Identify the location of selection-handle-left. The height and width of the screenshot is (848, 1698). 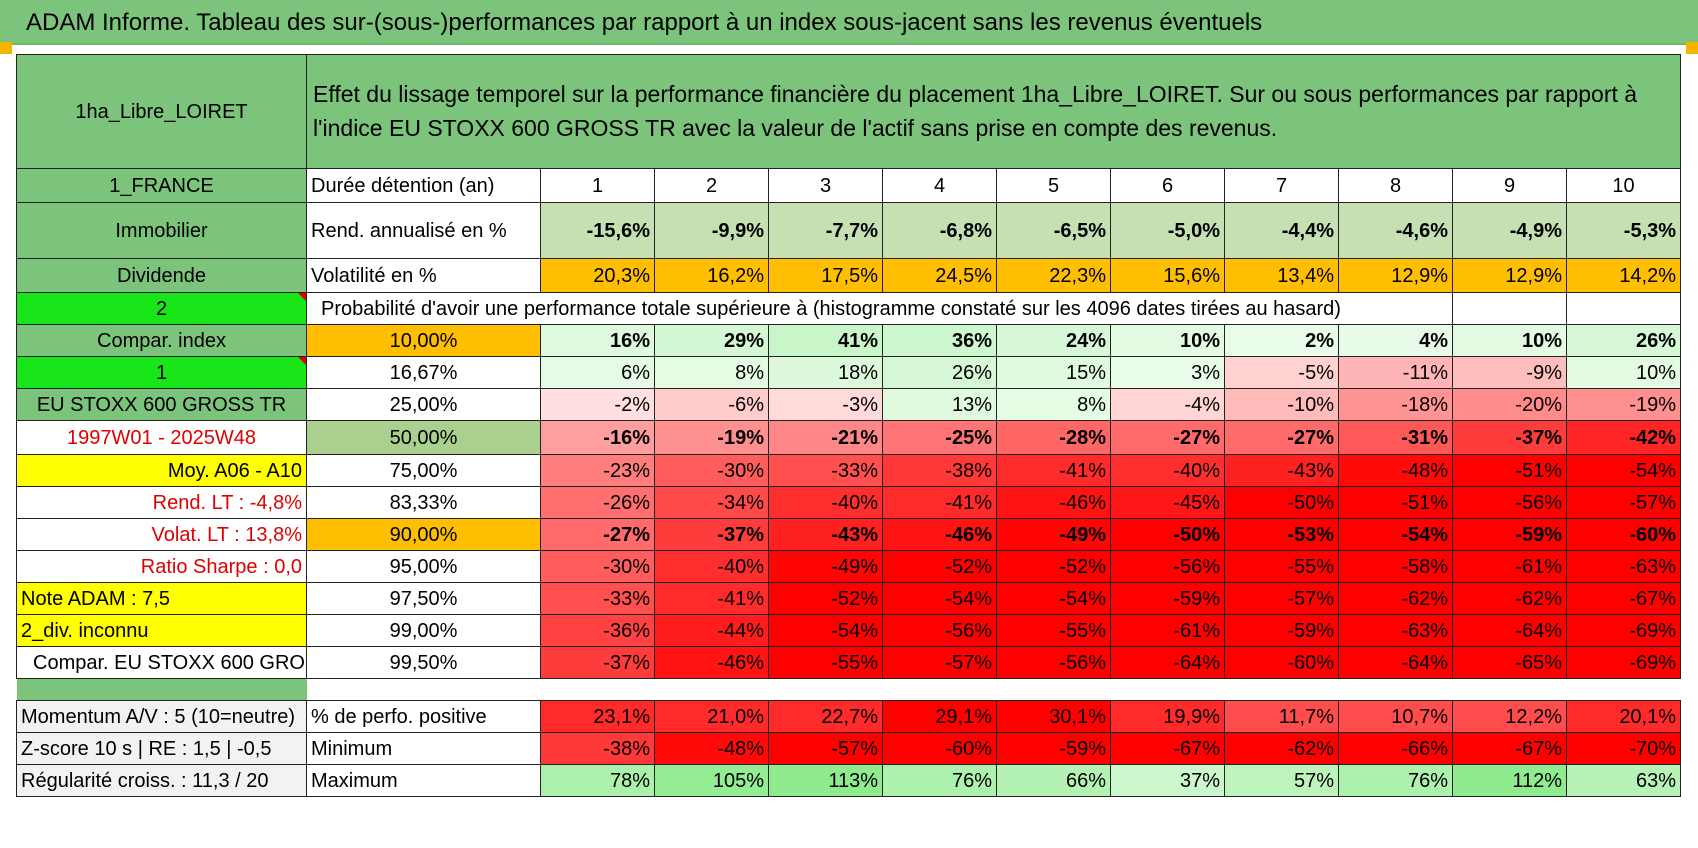
(6, 48).